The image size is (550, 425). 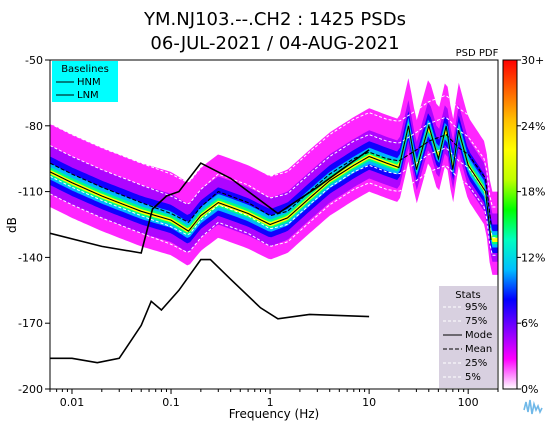 I want to click on p75-label: 75%, so click(x=476, y=321).